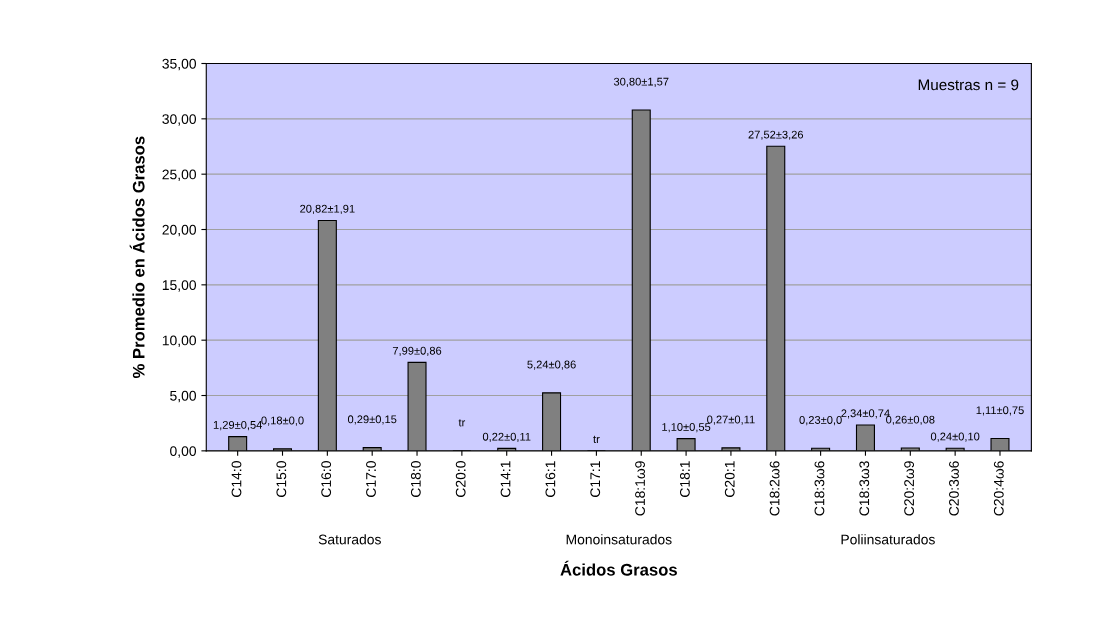 This screenshot has height=635, width=1115. Describe the element at coordinates (415, 479) in the screenshot. I see `x-tick-label: C18:0` at that location.